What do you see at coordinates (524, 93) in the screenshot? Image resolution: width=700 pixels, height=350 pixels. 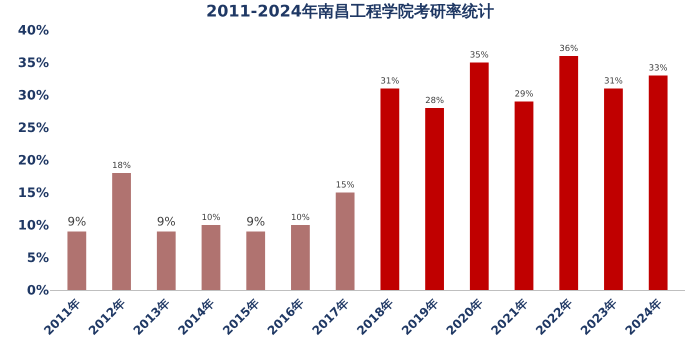 I see `data-label: 29%` at bounding box center [524, 93].